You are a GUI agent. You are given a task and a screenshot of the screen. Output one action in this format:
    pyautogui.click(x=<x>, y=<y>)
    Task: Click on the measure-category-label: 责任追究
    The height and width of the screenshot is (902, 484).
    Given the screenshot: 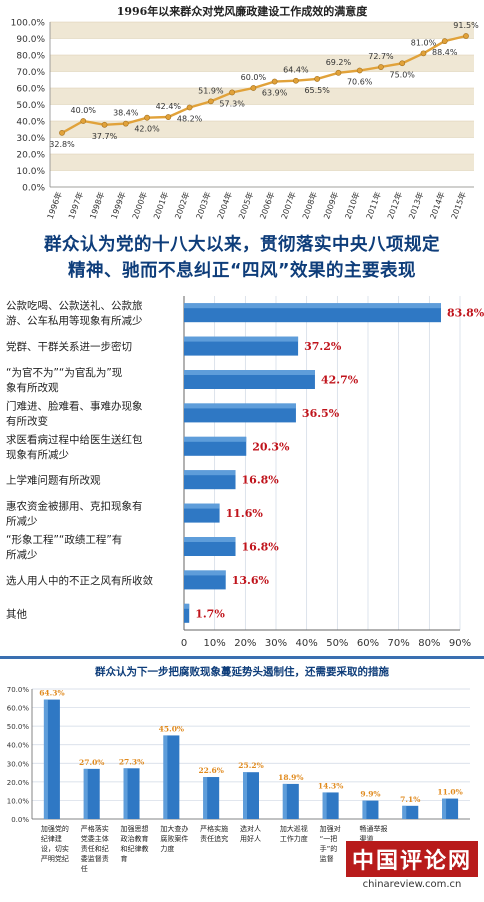 What is the action you would take?
    pyautogui.click(x=214, y=838)
    